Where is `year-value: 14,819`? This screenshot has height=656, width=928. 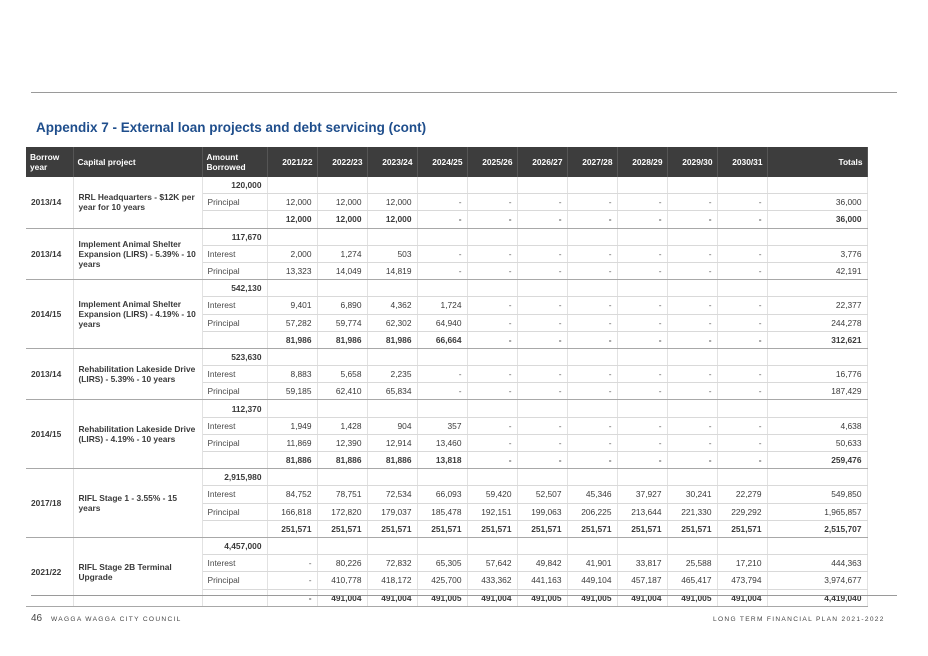
year-value: 14,819 is located at coordinates (392, 271).